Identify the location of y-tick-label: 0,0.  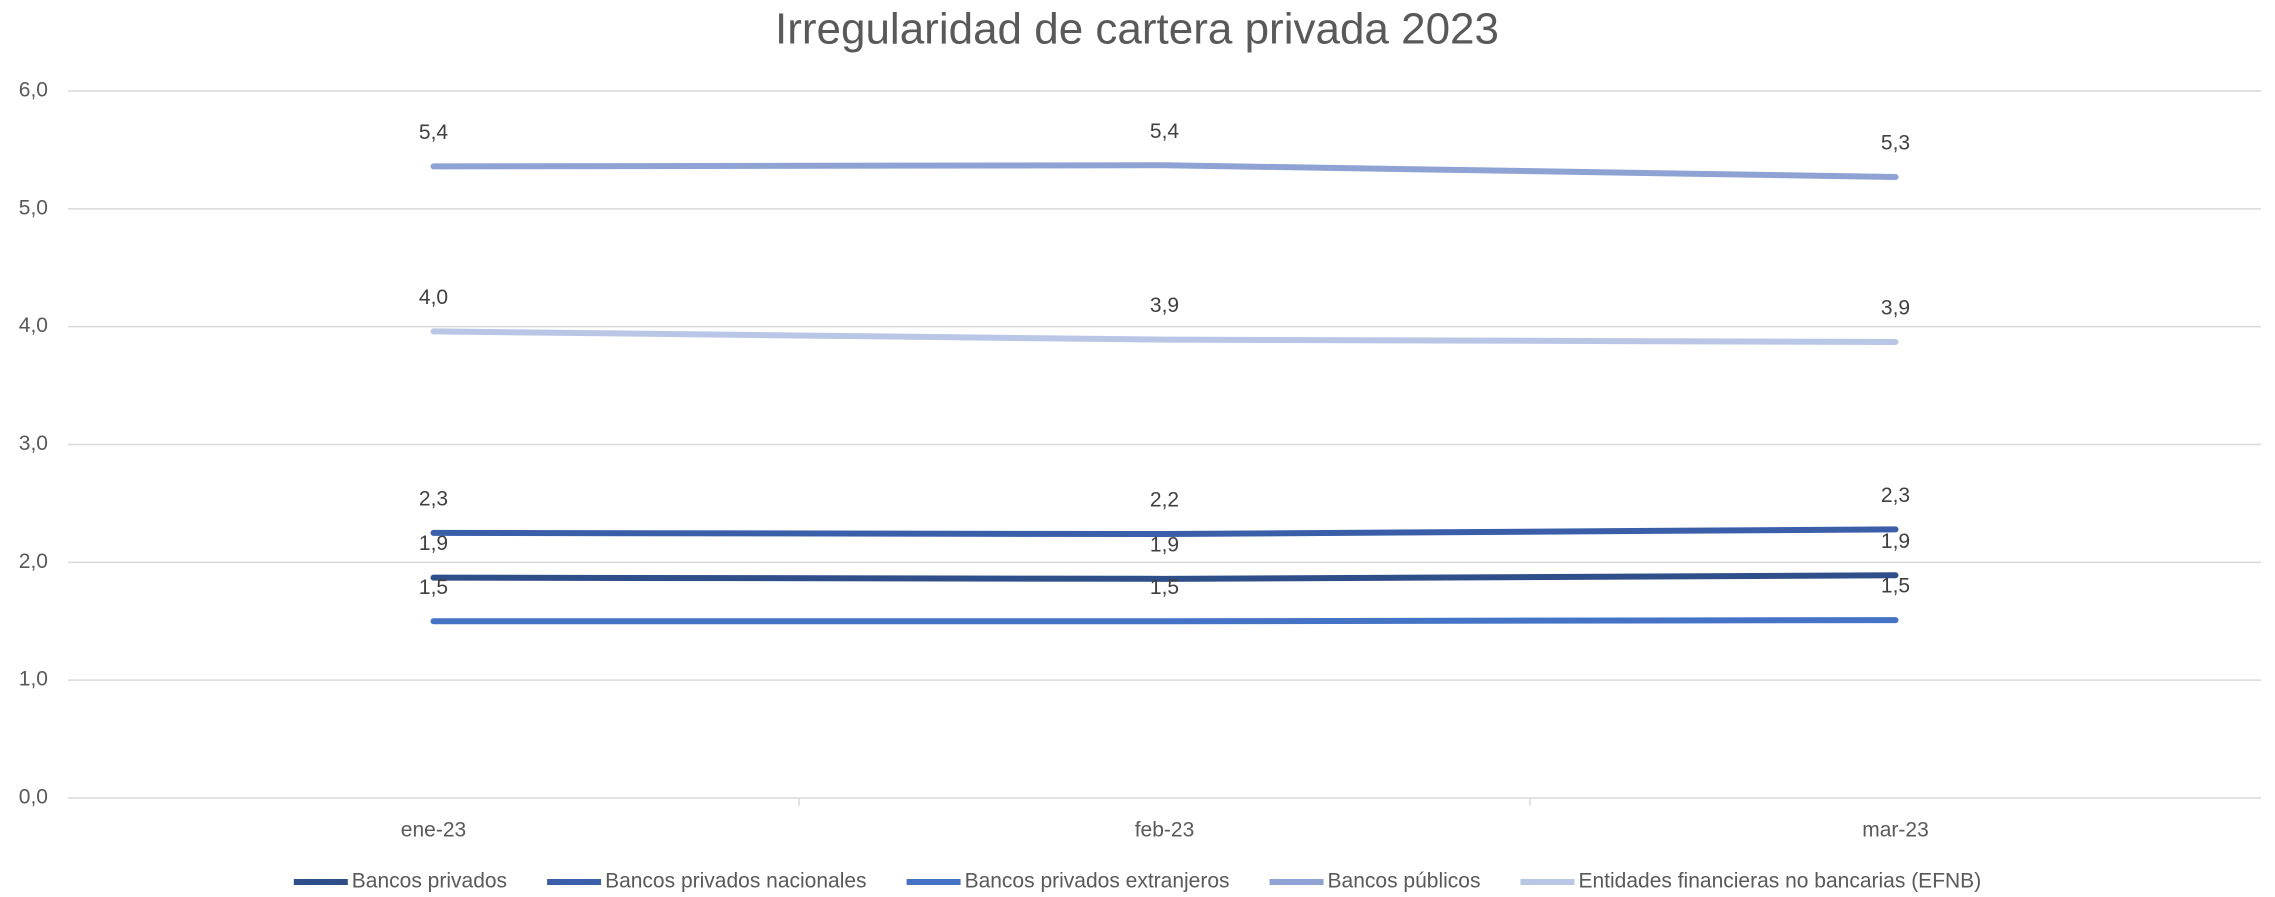
(33, 797).